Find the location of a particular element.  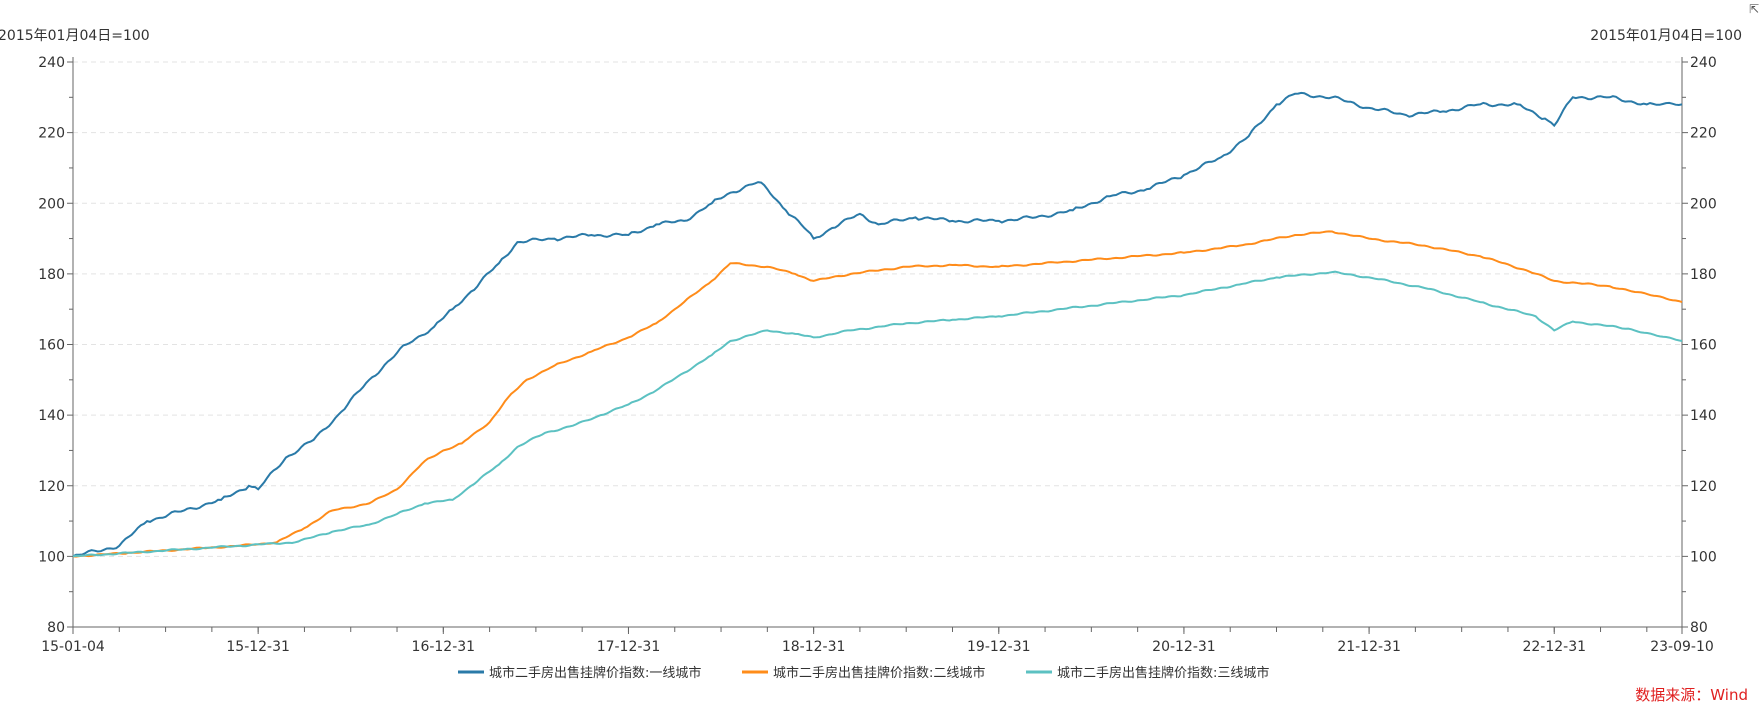

y-axis-title-right: 2015年01月04日=100 is located at coordinates (1666, 36).